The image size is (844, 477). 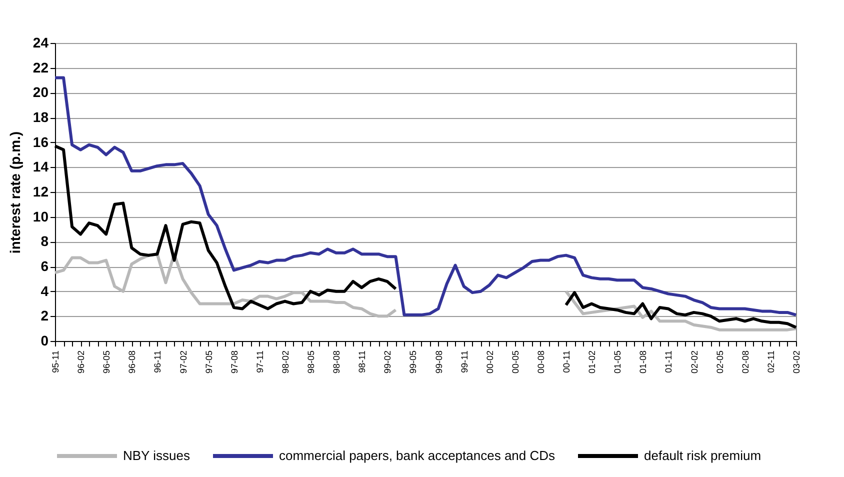 I want to click on x-tick-label: 98-11, so click(x=362, y=361).